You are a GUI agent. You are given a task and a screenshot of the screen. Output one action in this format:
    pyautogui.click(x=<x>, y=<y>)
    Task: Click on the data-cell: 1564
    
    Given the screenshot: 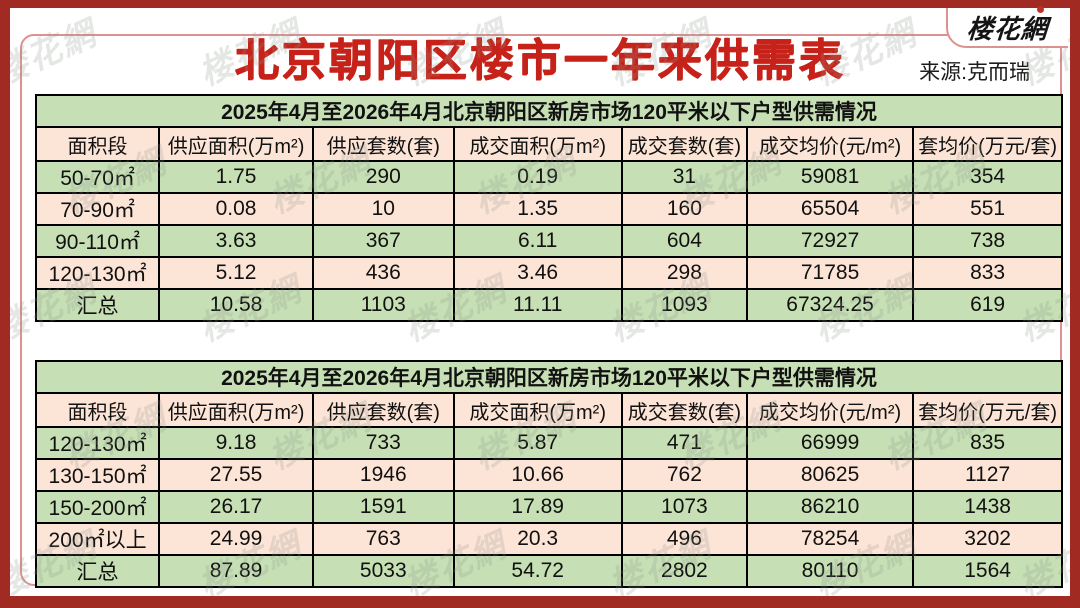 What is the action you would take?
    pyautogui.click(x=987, y=571)
    